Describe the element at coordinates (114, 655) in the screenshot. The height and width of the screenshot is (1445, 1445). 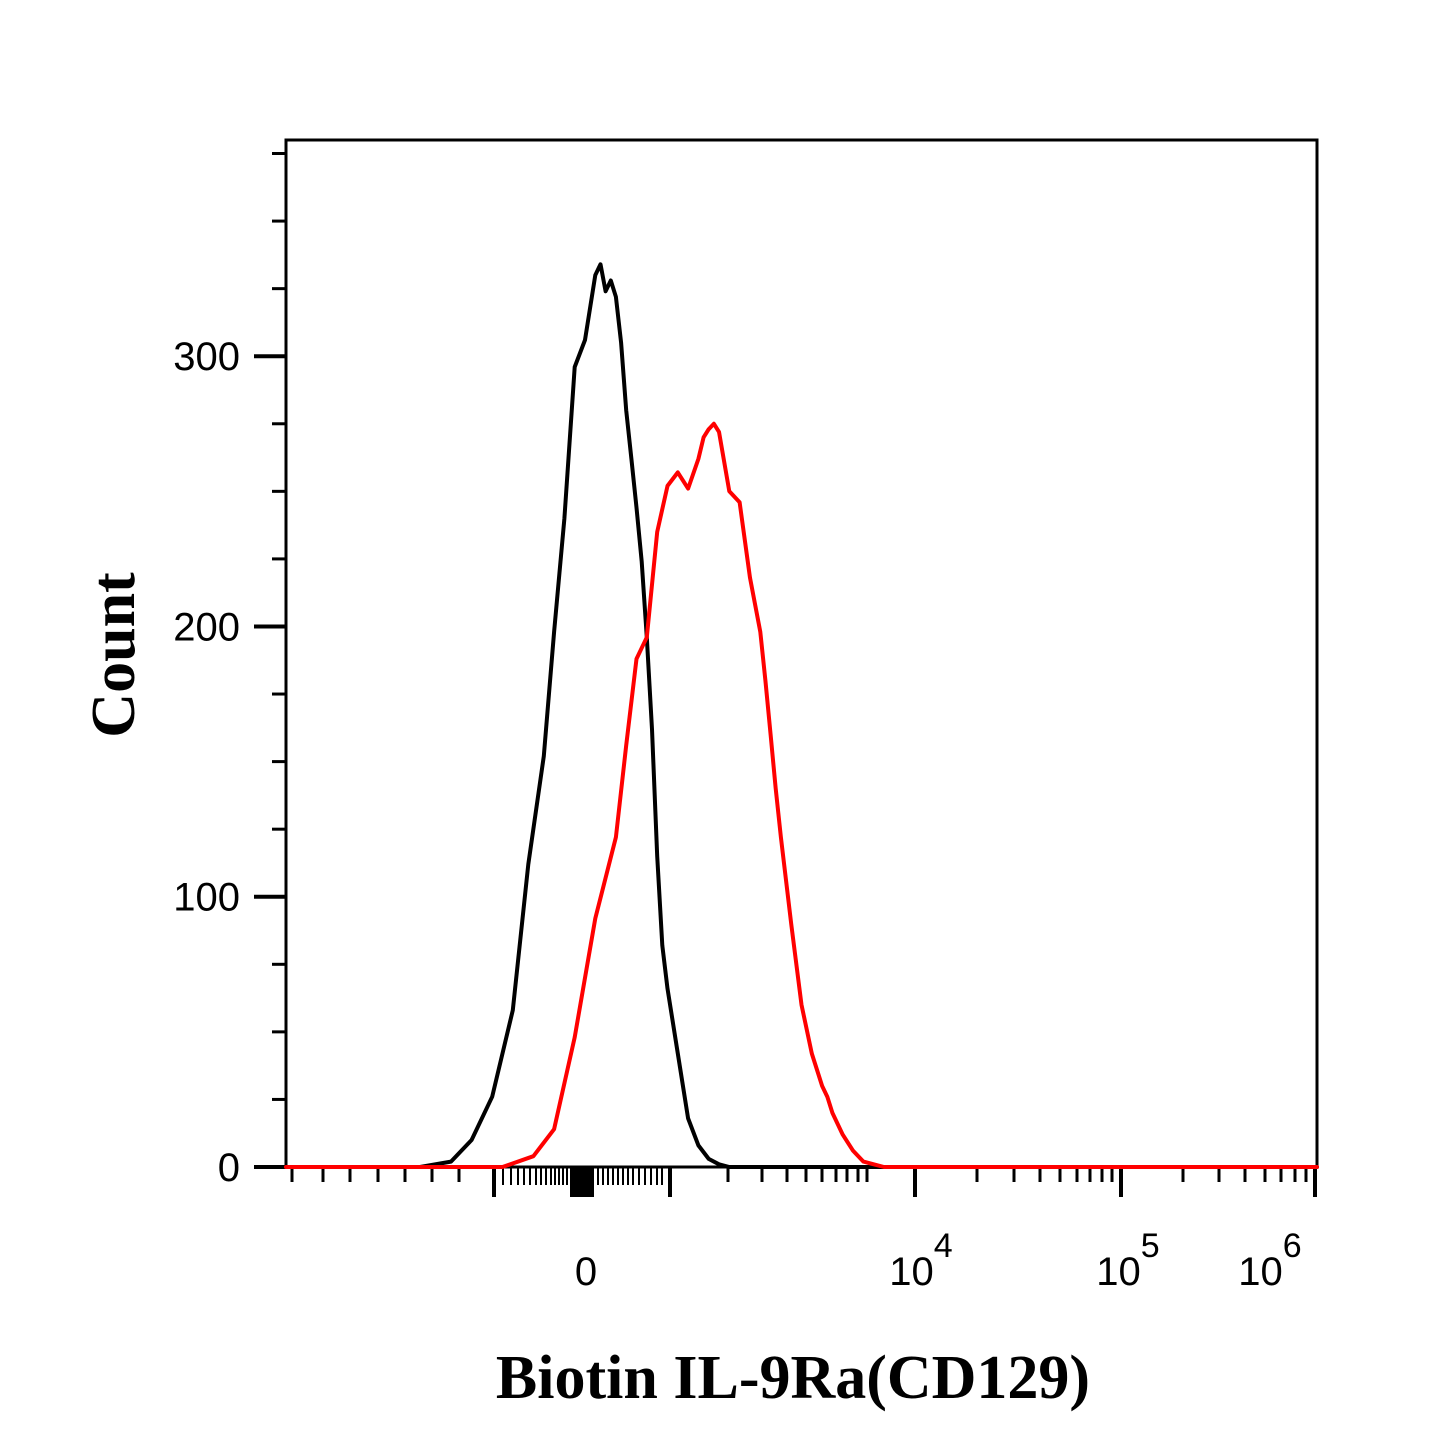
I see `y-axis-title: Count` at that location.